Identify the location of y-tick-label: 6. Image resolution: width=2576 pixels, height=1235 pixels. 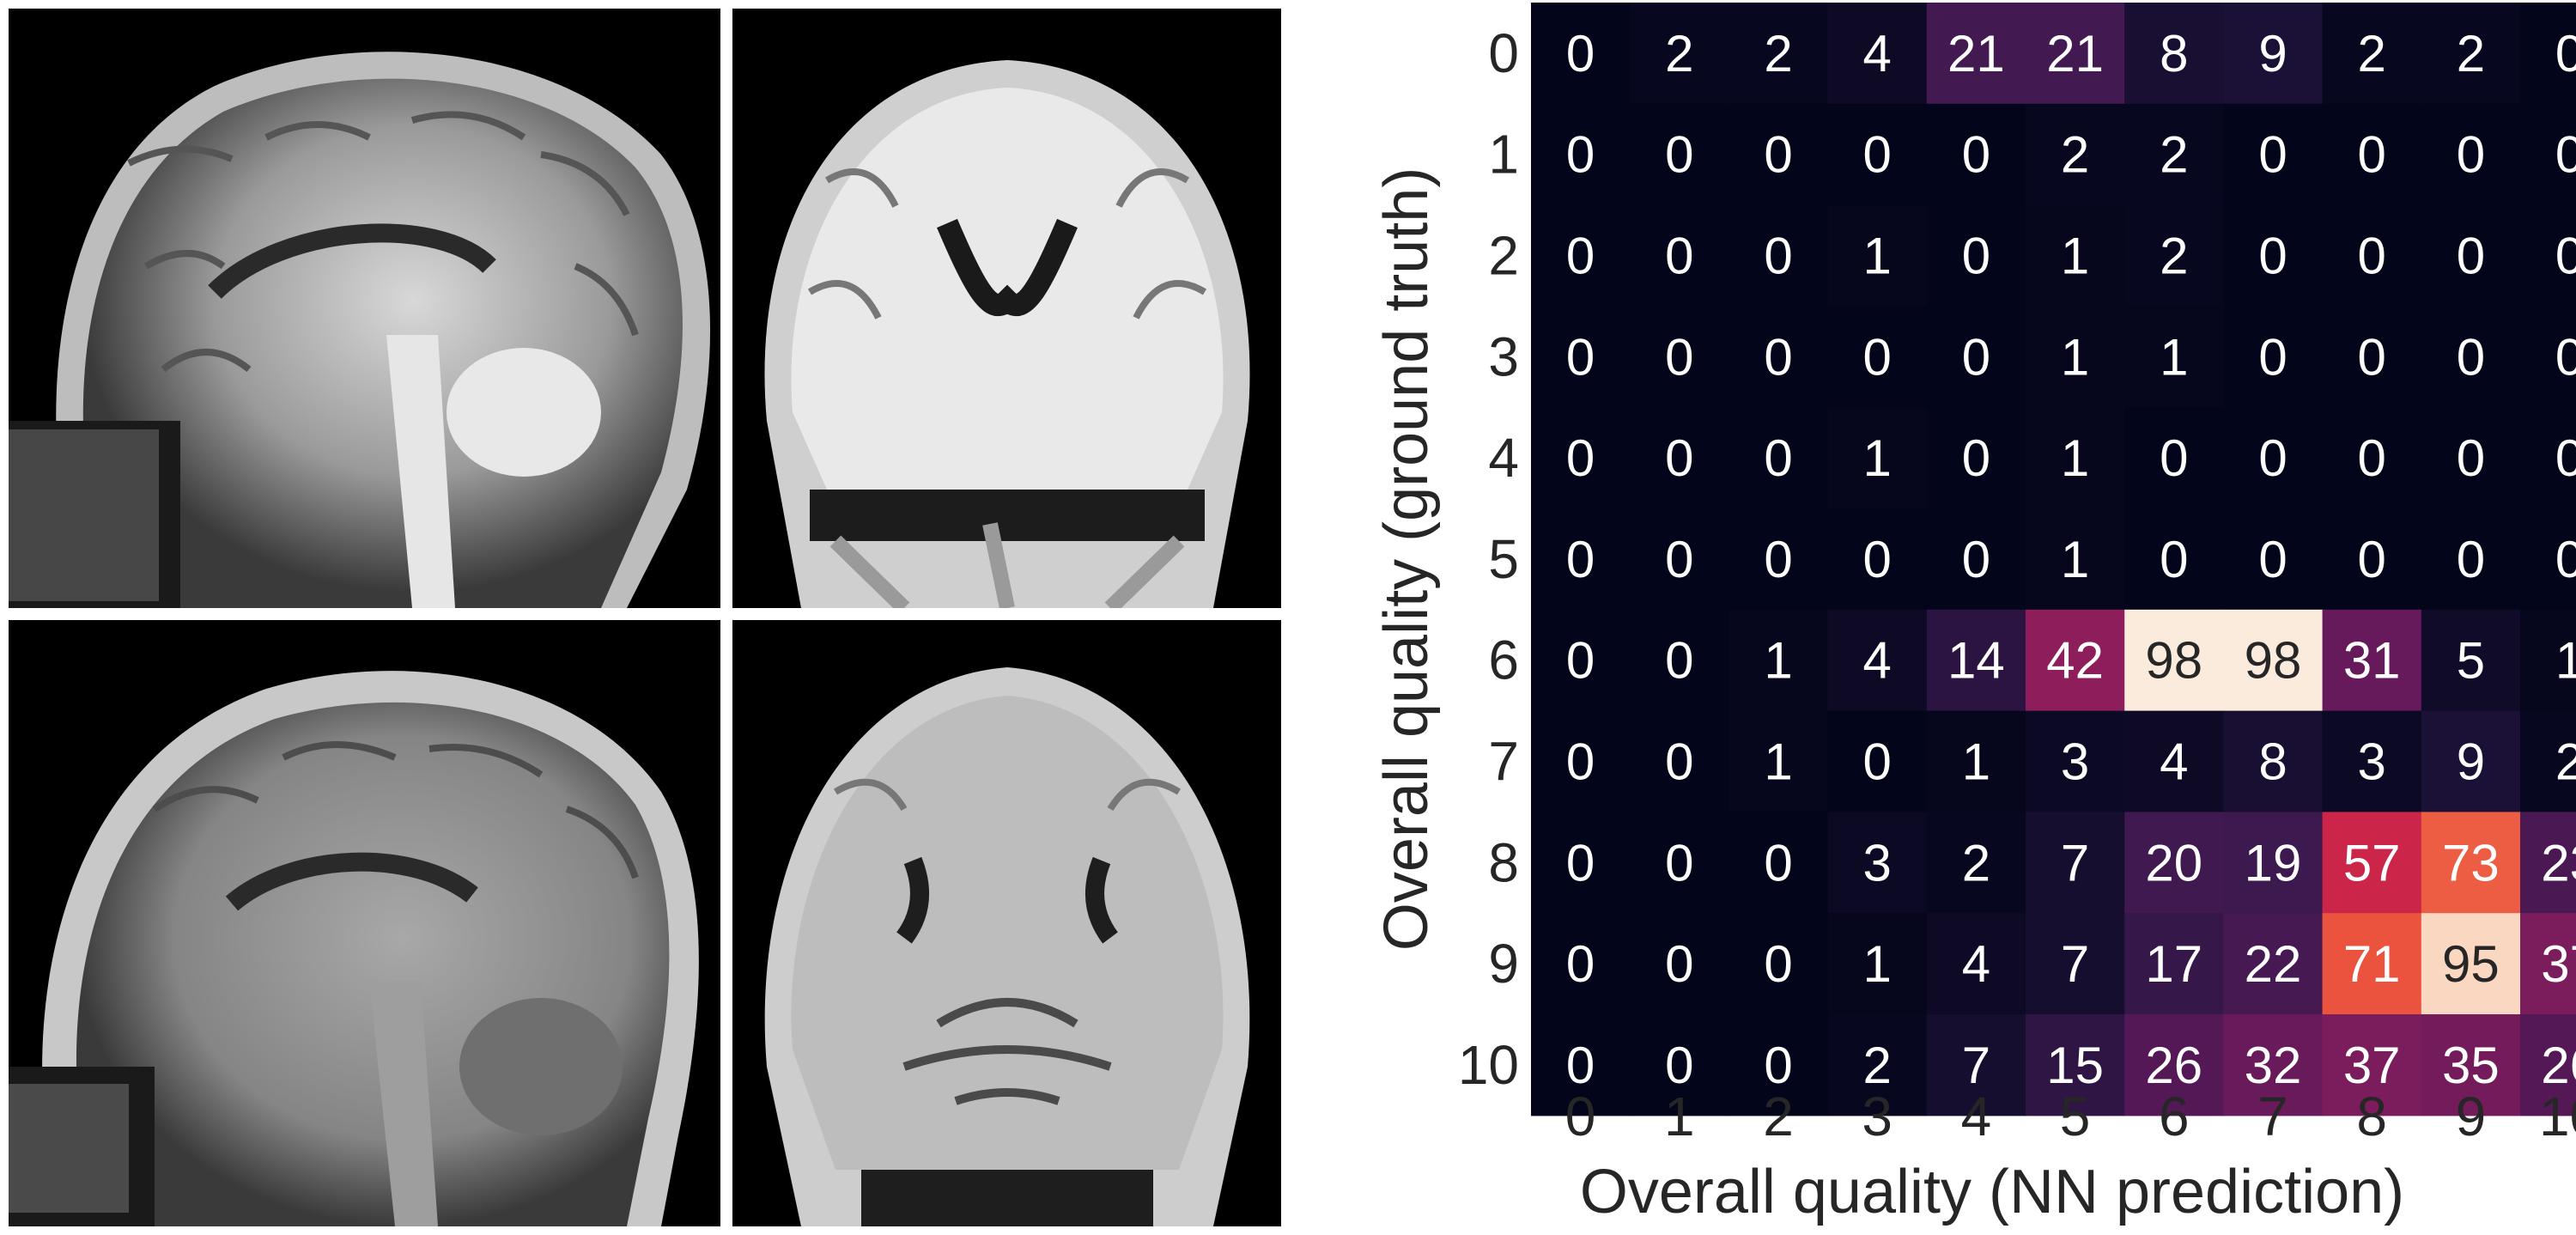
(1503, 660).